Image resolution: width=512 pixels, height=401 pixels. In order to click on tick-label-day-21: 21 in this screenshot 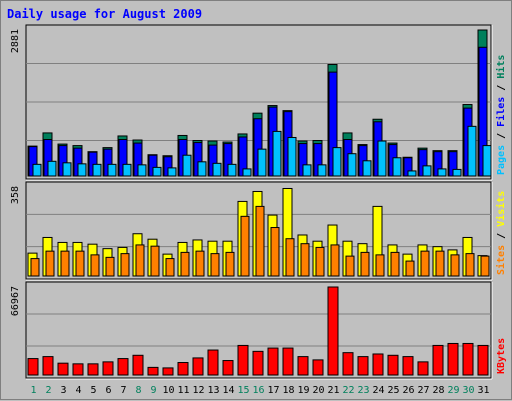, I will do `click(333, 390)`.